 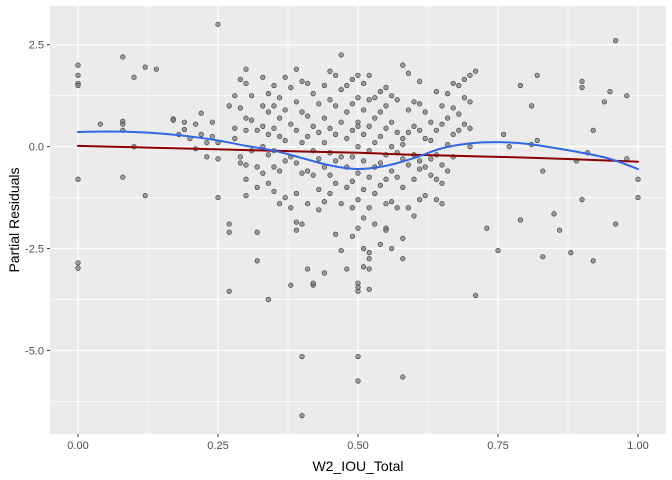 I want to click on x-tick-label: 0.75, so click(x=497, y=446).